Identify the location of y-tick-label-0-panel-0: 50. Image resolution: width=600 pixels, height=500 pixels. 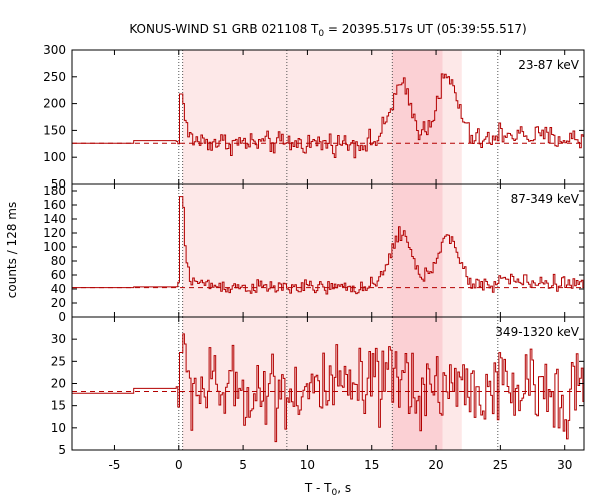
(58, 184).